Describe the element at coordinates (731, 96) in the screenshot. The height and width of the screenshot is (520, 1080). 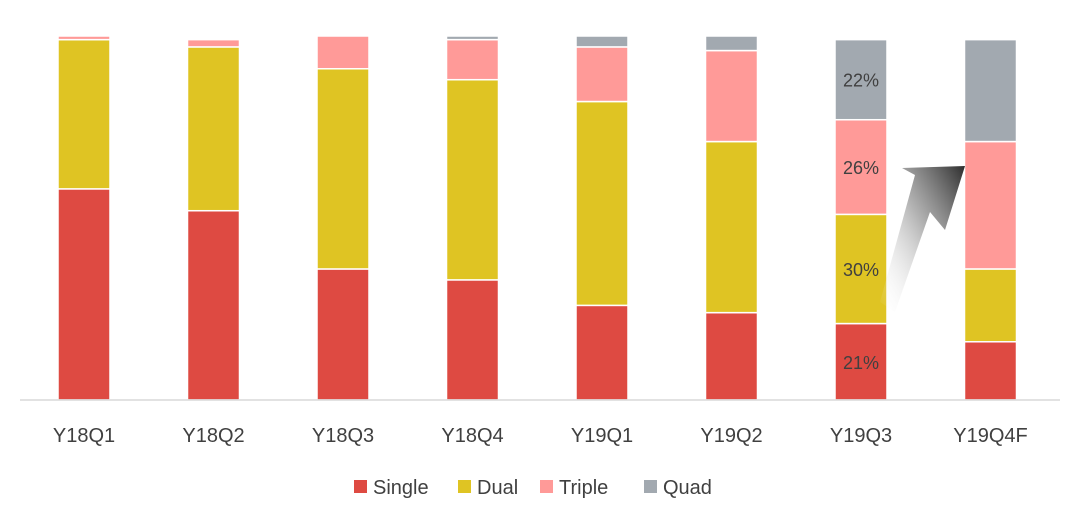
I see `bar-y19q2-triple` at that location.